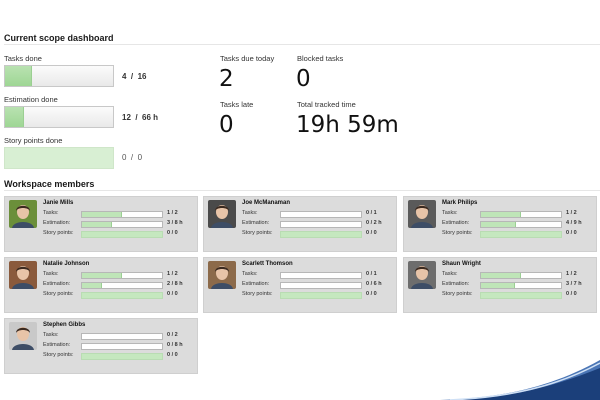  I want to click on member-name: Janie Mills, so click(58, 203).